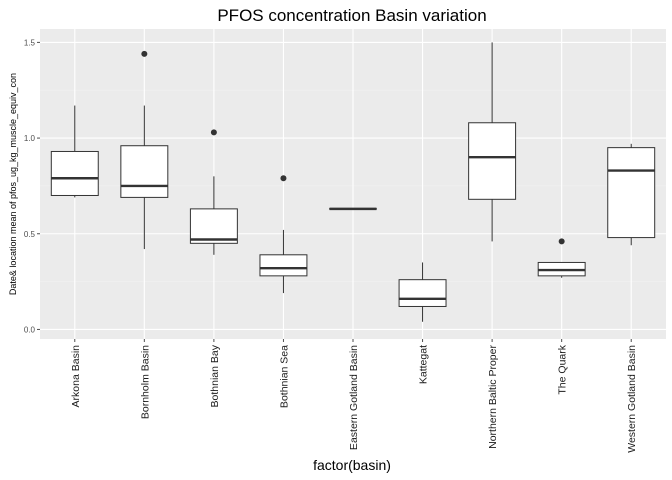  I want to click on box-kattegat, so click(422, 292).